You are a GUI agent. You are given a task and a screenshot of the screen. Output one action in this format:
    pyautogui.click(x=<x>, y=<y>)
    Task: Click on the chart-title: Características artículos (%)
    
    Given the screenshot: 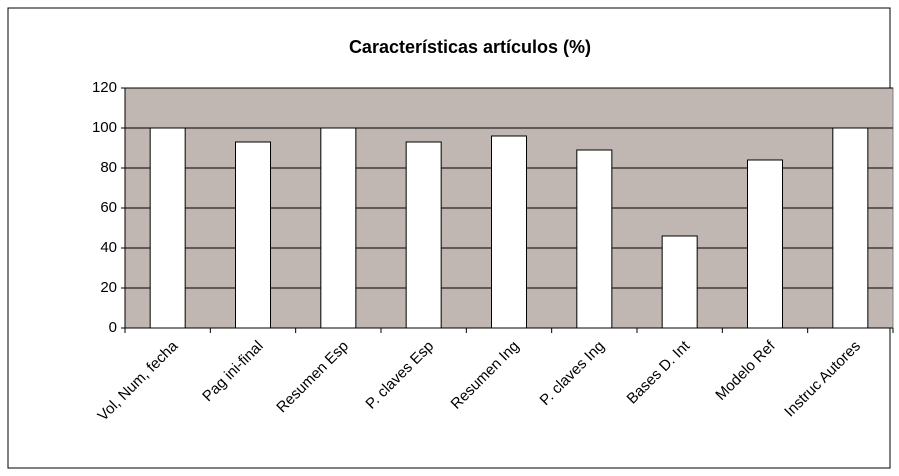 What is the action you would take?
    pyautogui.click(x=470, y=47)
    